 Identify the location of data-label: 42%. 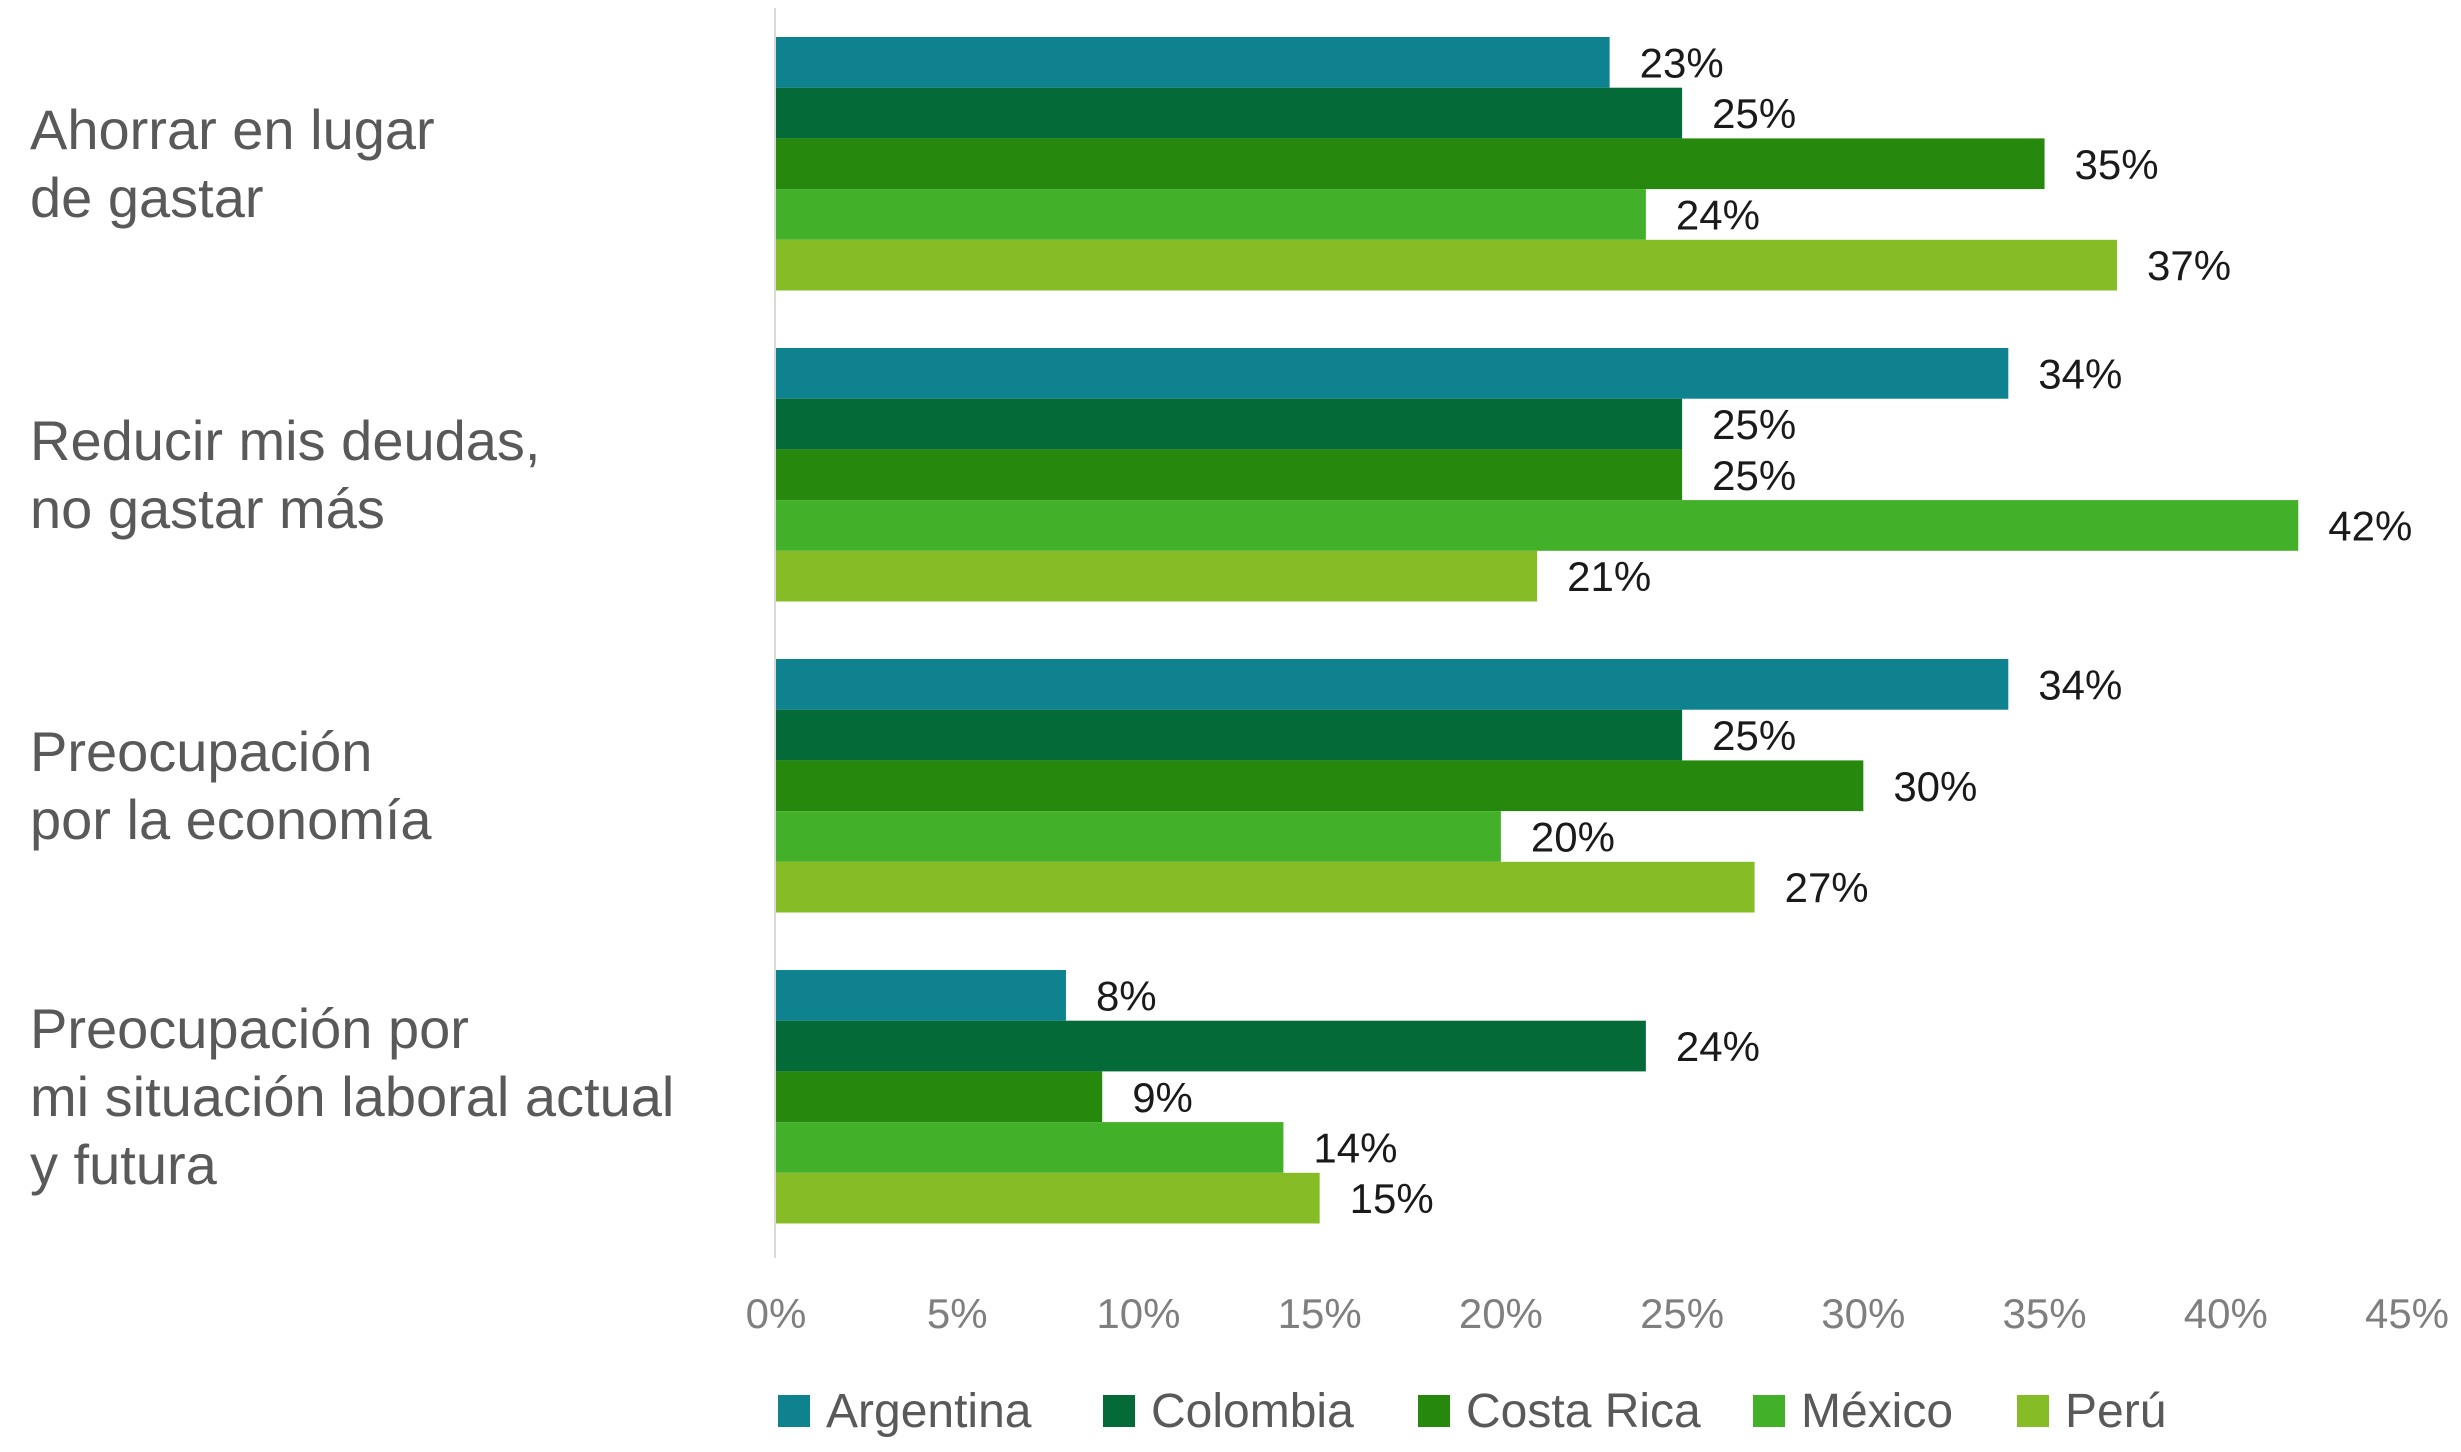
(2370, 525).